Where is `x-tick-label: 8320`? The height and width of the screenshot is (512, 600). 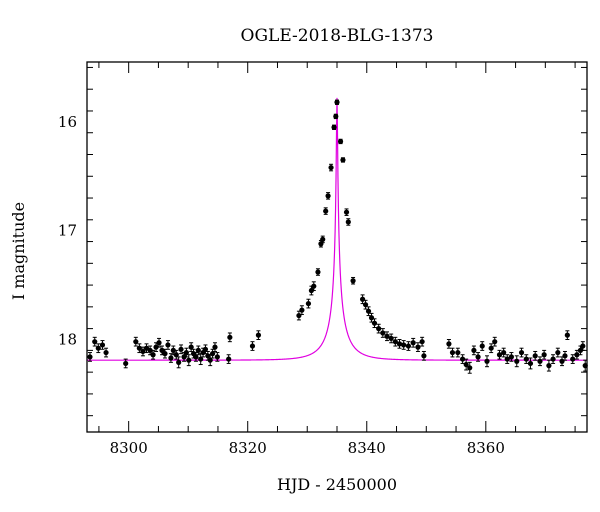 x-tick-label: 8320 is located at coordinates (248, 448).